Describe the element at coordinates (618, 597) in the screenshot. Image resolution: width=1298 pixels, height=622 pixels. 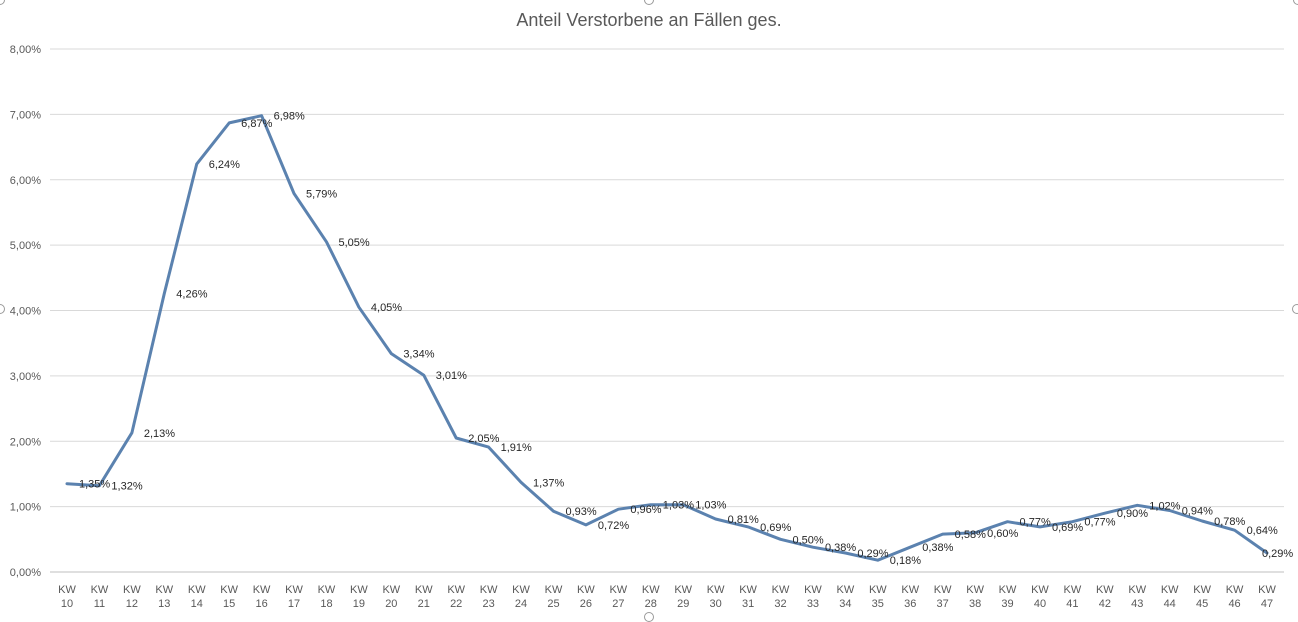
I see `x-tick-label: KW 27` at that location.